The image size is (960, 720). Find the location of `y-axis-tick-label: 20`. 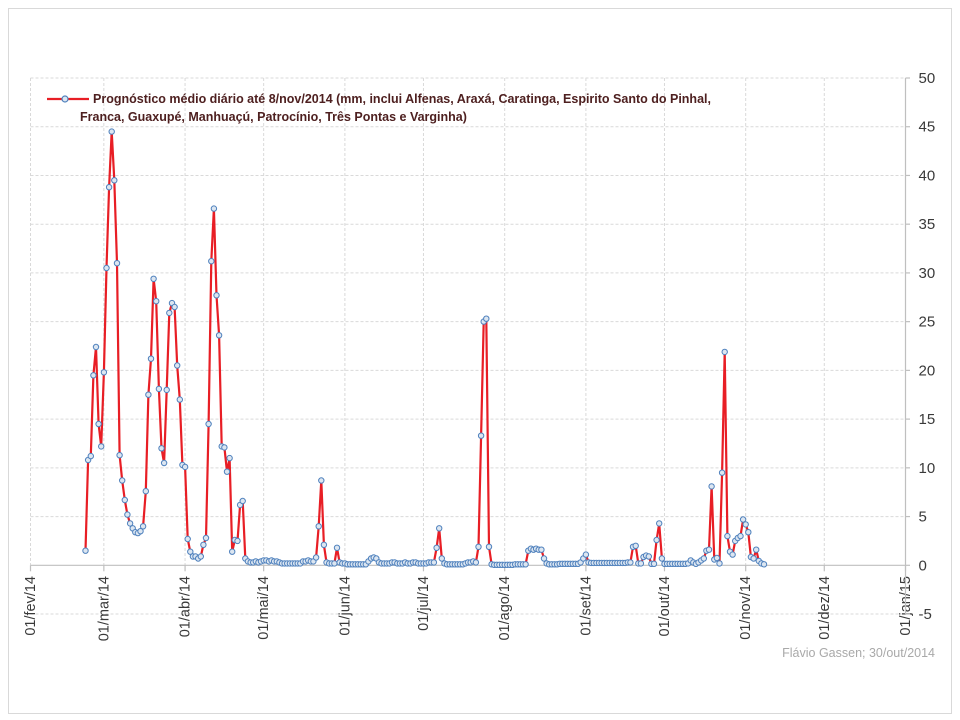

y-axis-tick-label: 20 is located at coordinates (927, 370).